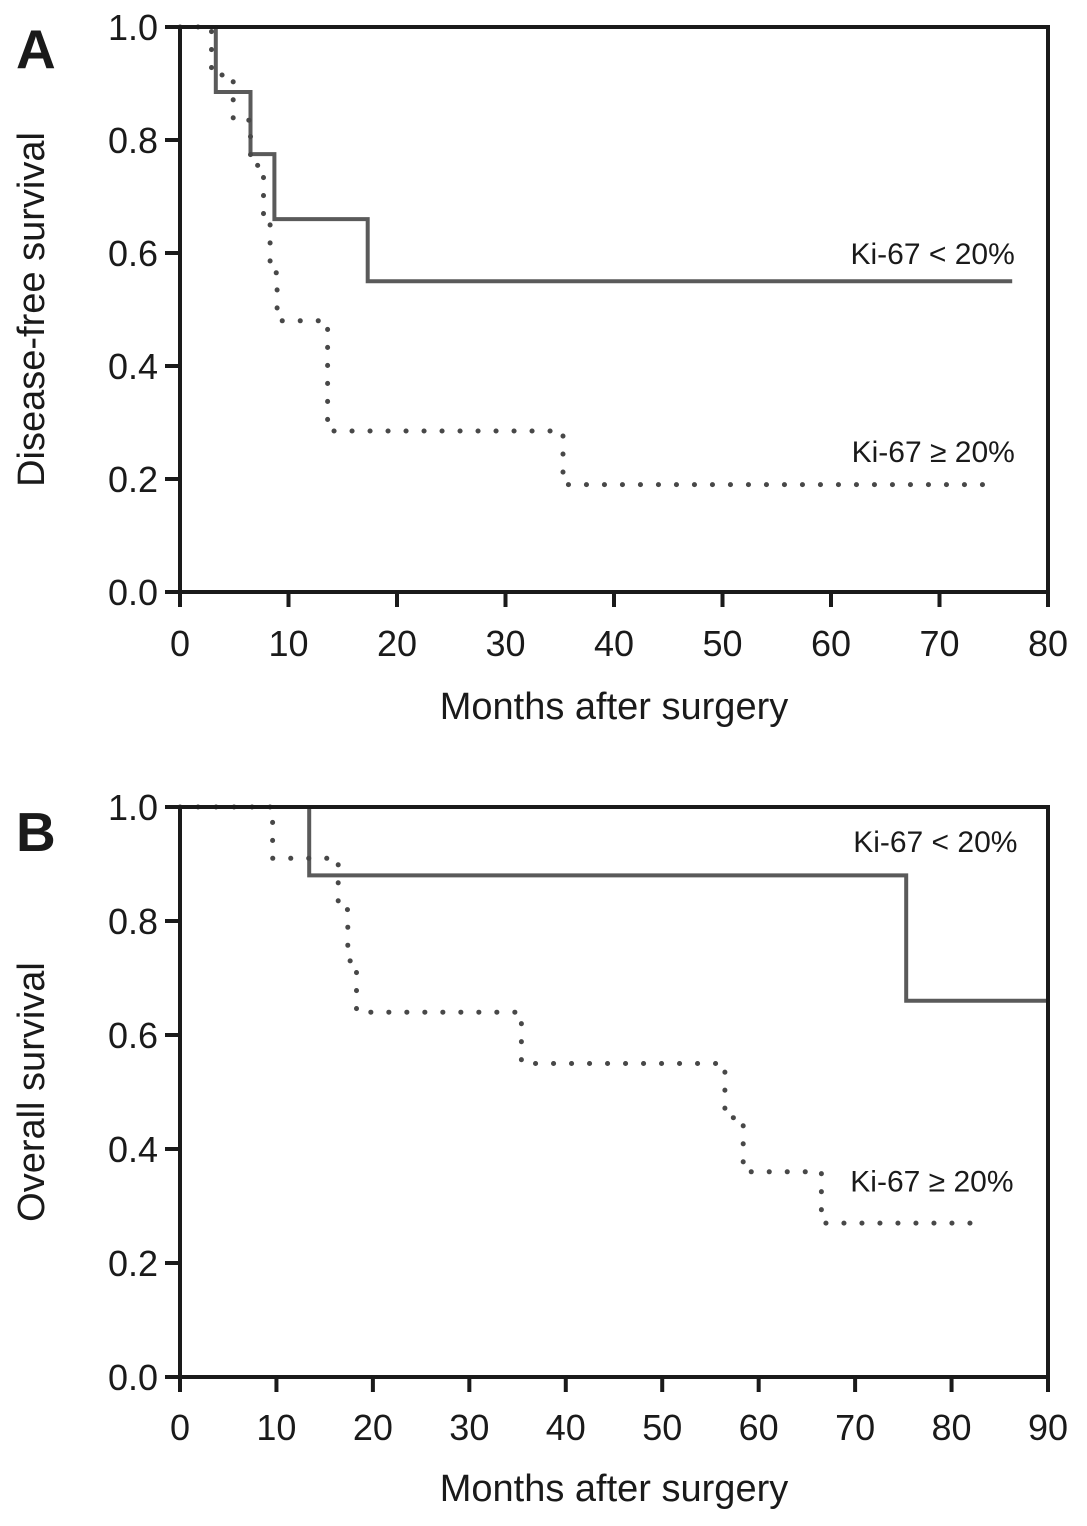 The image size is (1087, 1526). I want to click on panel-a-curve-solid, so click(596, 154).